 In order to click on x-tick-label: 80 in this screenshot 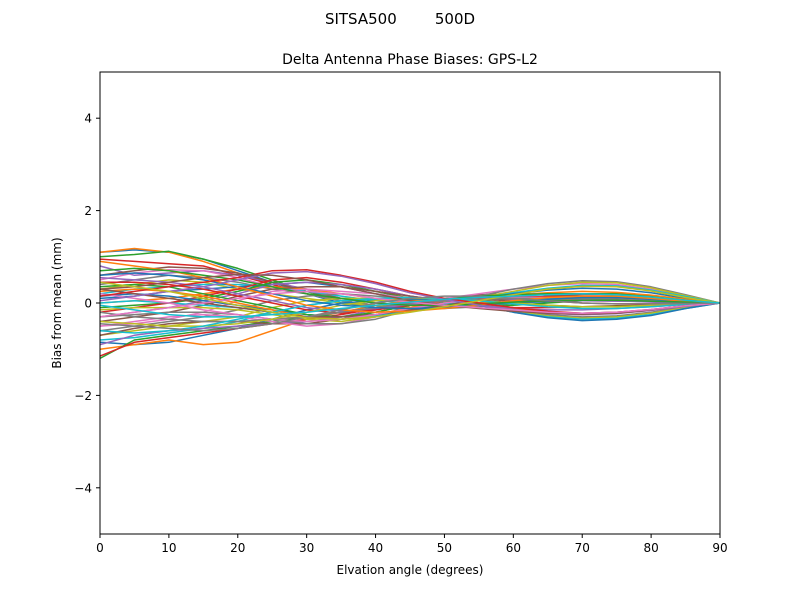, I will do `click(650, 548)`.